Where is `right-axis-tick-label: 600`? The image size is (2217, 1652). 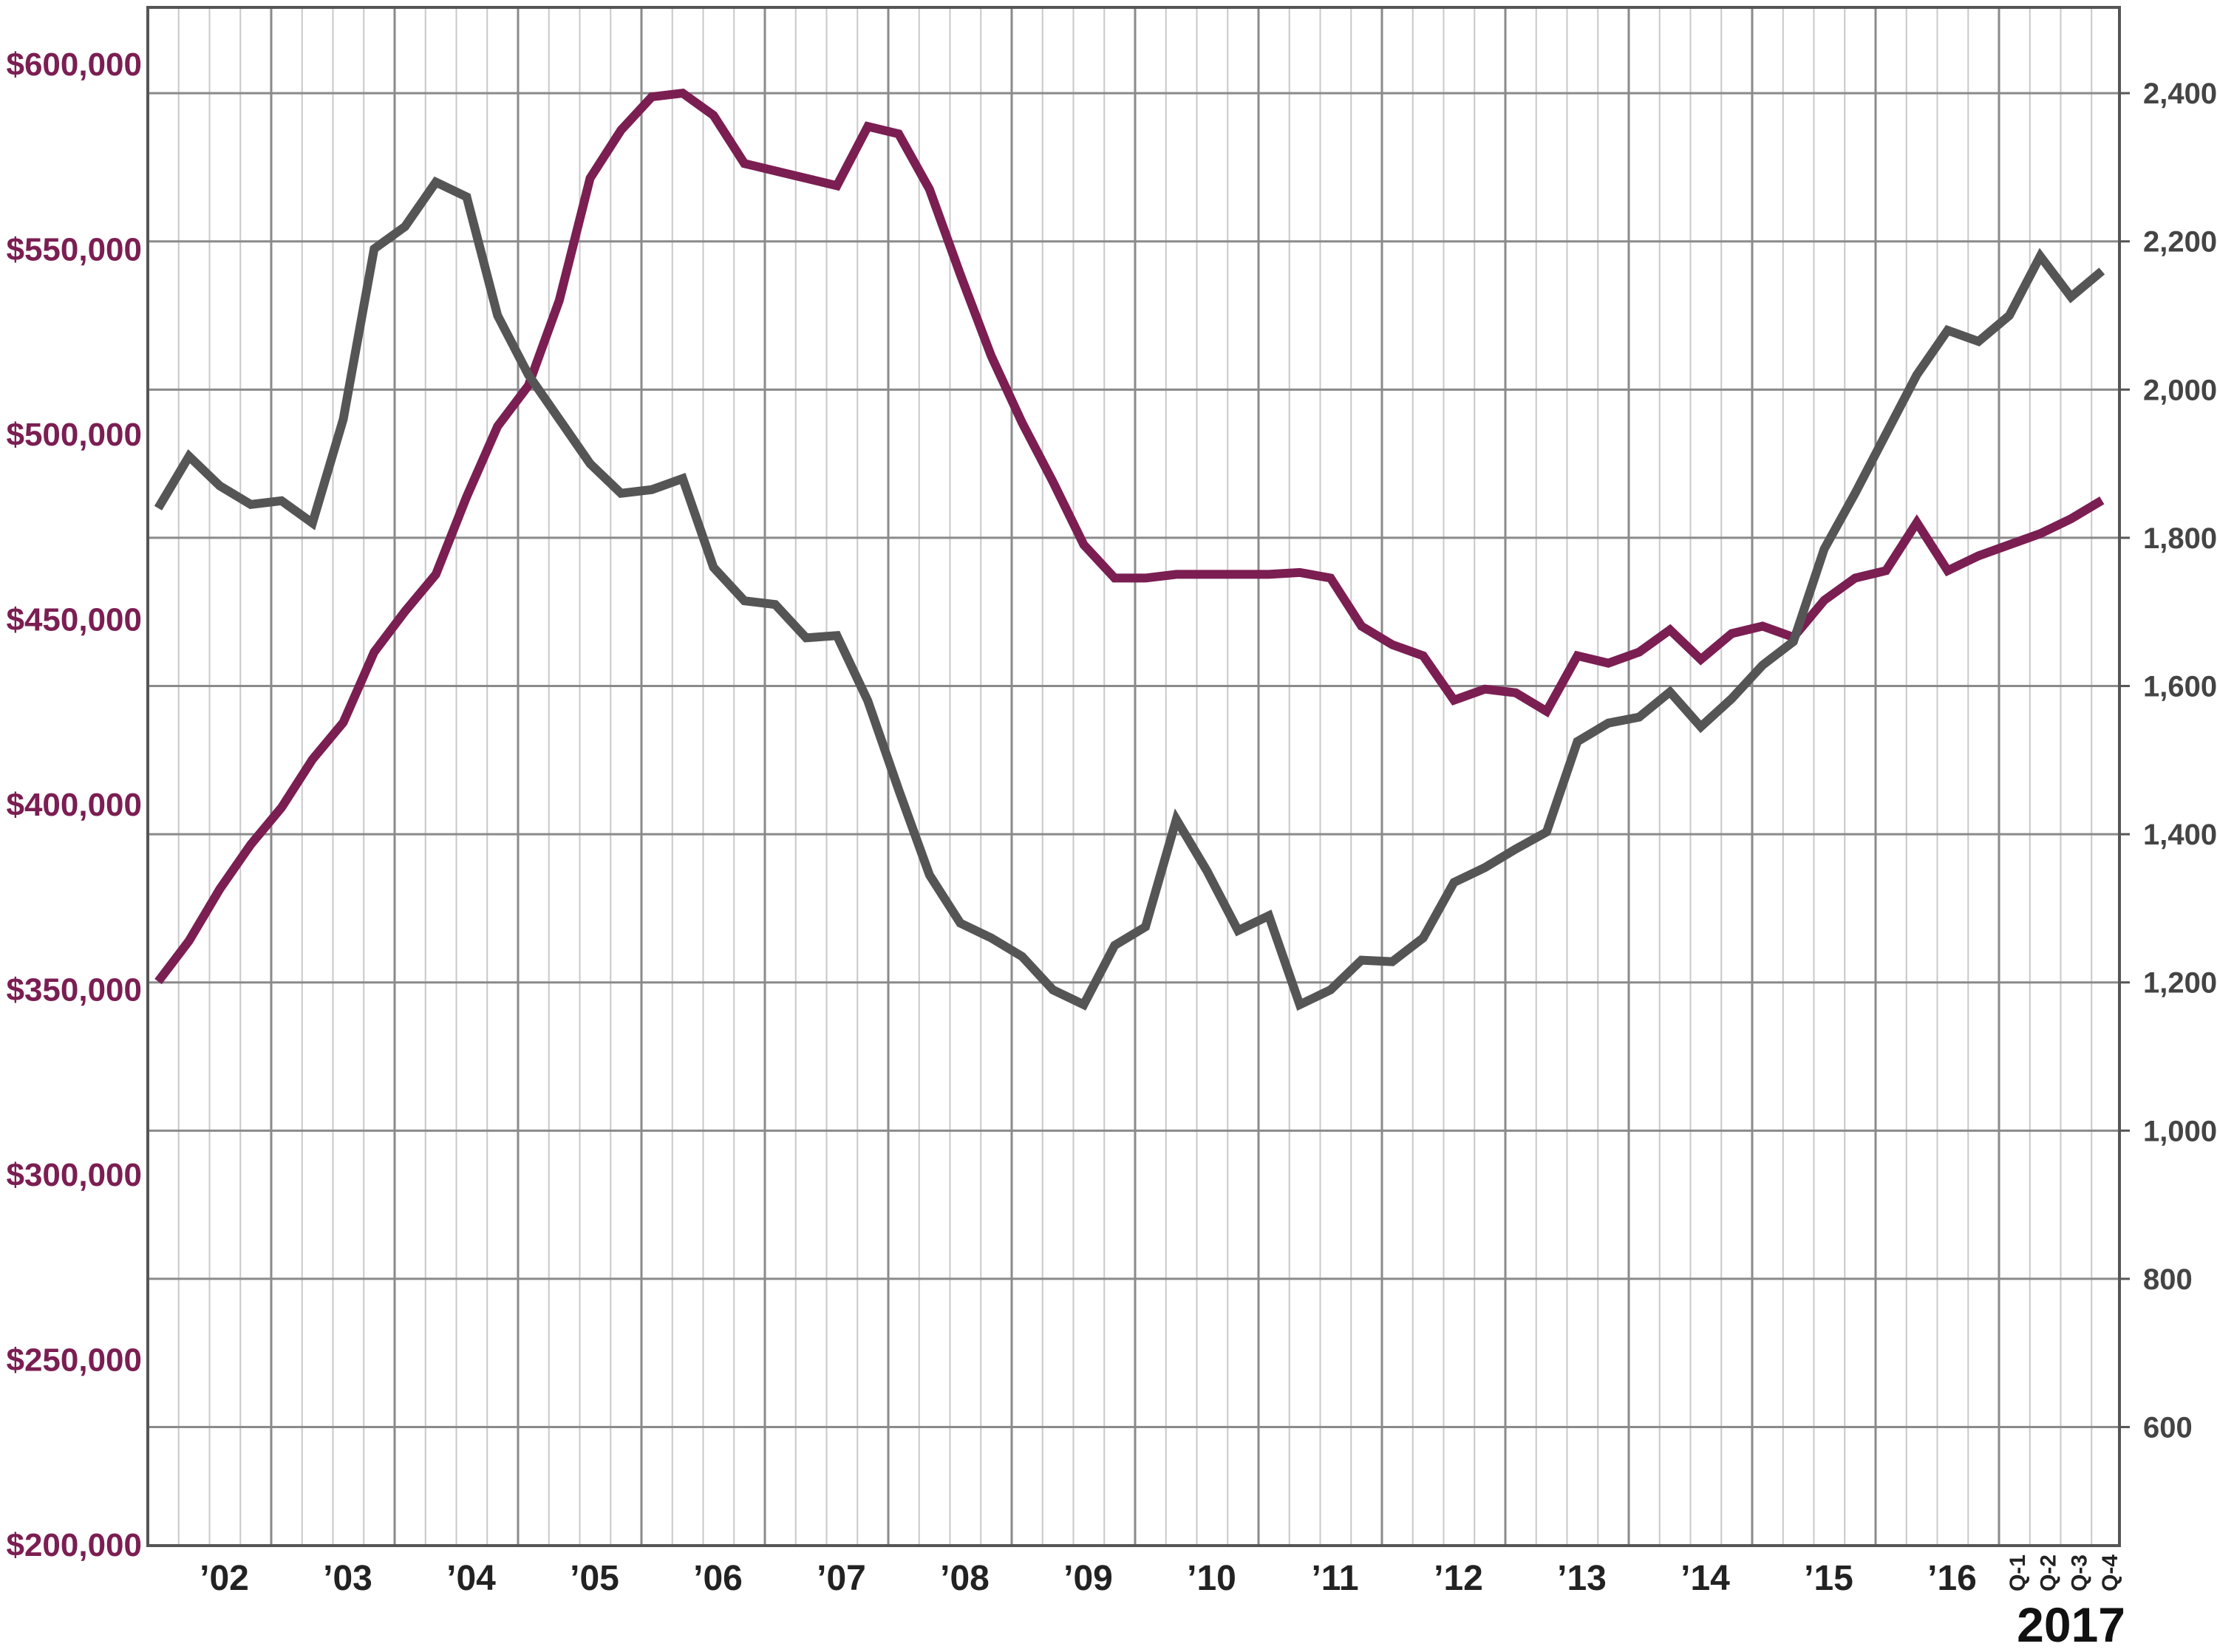 right-axis-tick-label: 600 is located at coordinates (2168, 1428).